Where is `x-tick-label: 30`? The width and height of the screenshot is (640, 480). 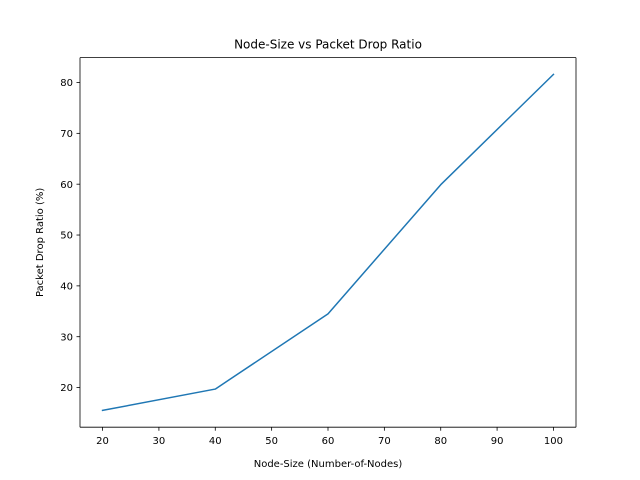 x-tick-label: 30 is located at coordinates (159, 441).